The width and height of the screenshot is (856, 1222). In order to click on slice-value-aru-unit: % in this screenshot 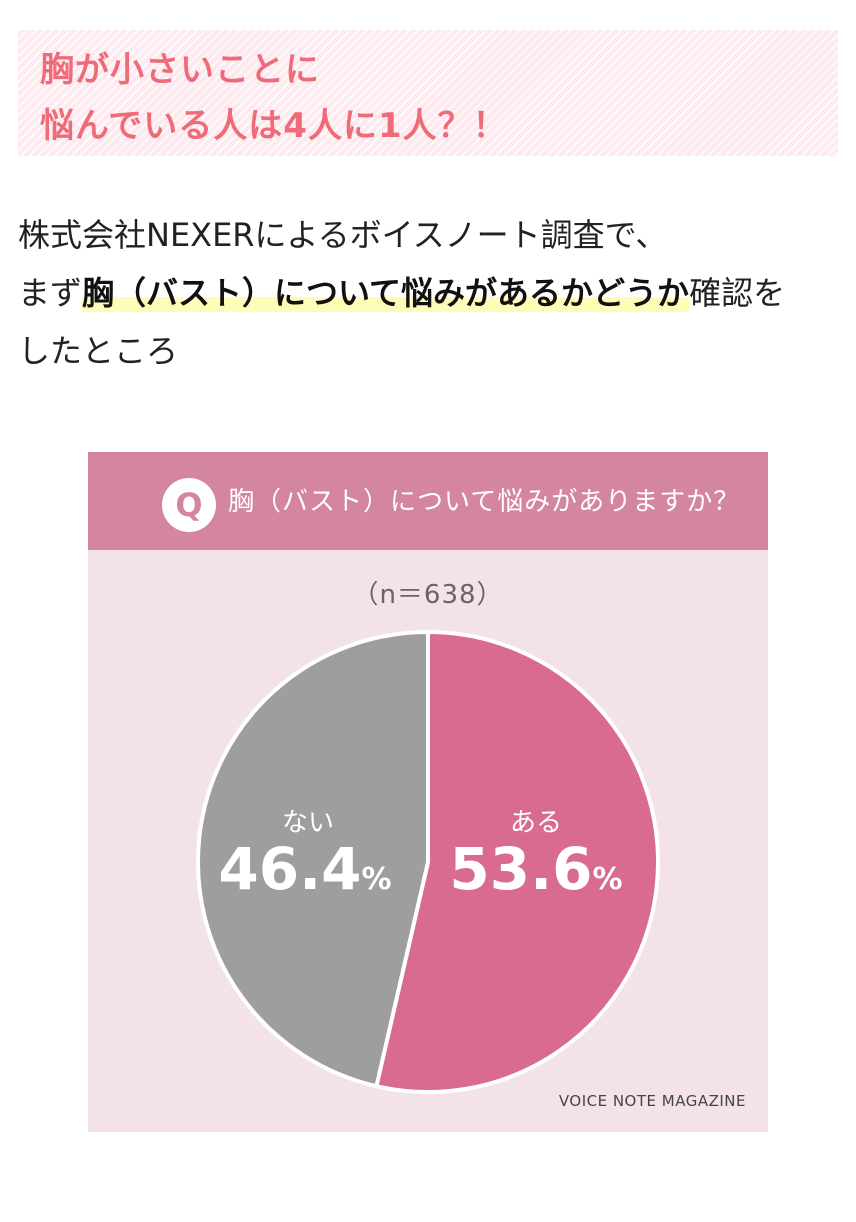, I will do `click(607, 879)`.